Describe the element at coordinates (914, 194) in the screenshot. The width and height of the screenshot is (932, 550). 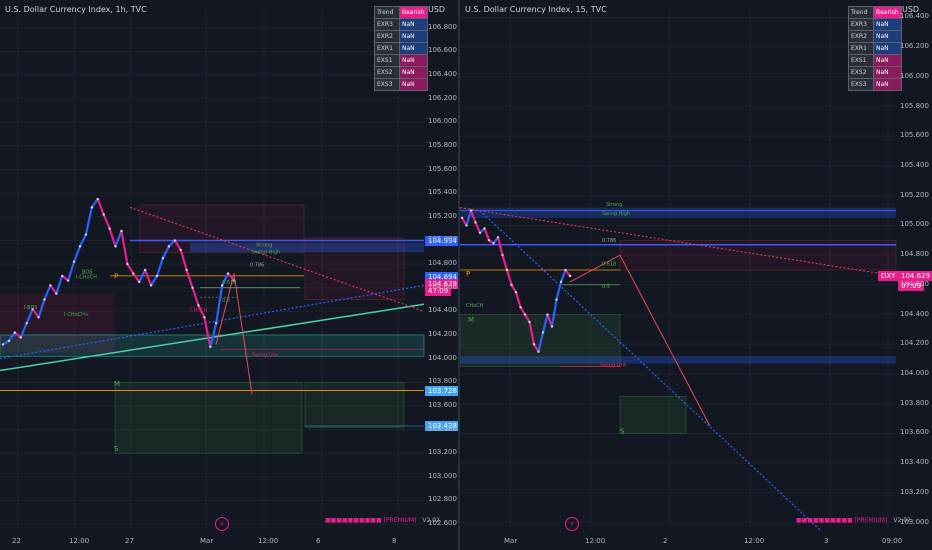
I see `y-tick-label: 105.200` at that location.